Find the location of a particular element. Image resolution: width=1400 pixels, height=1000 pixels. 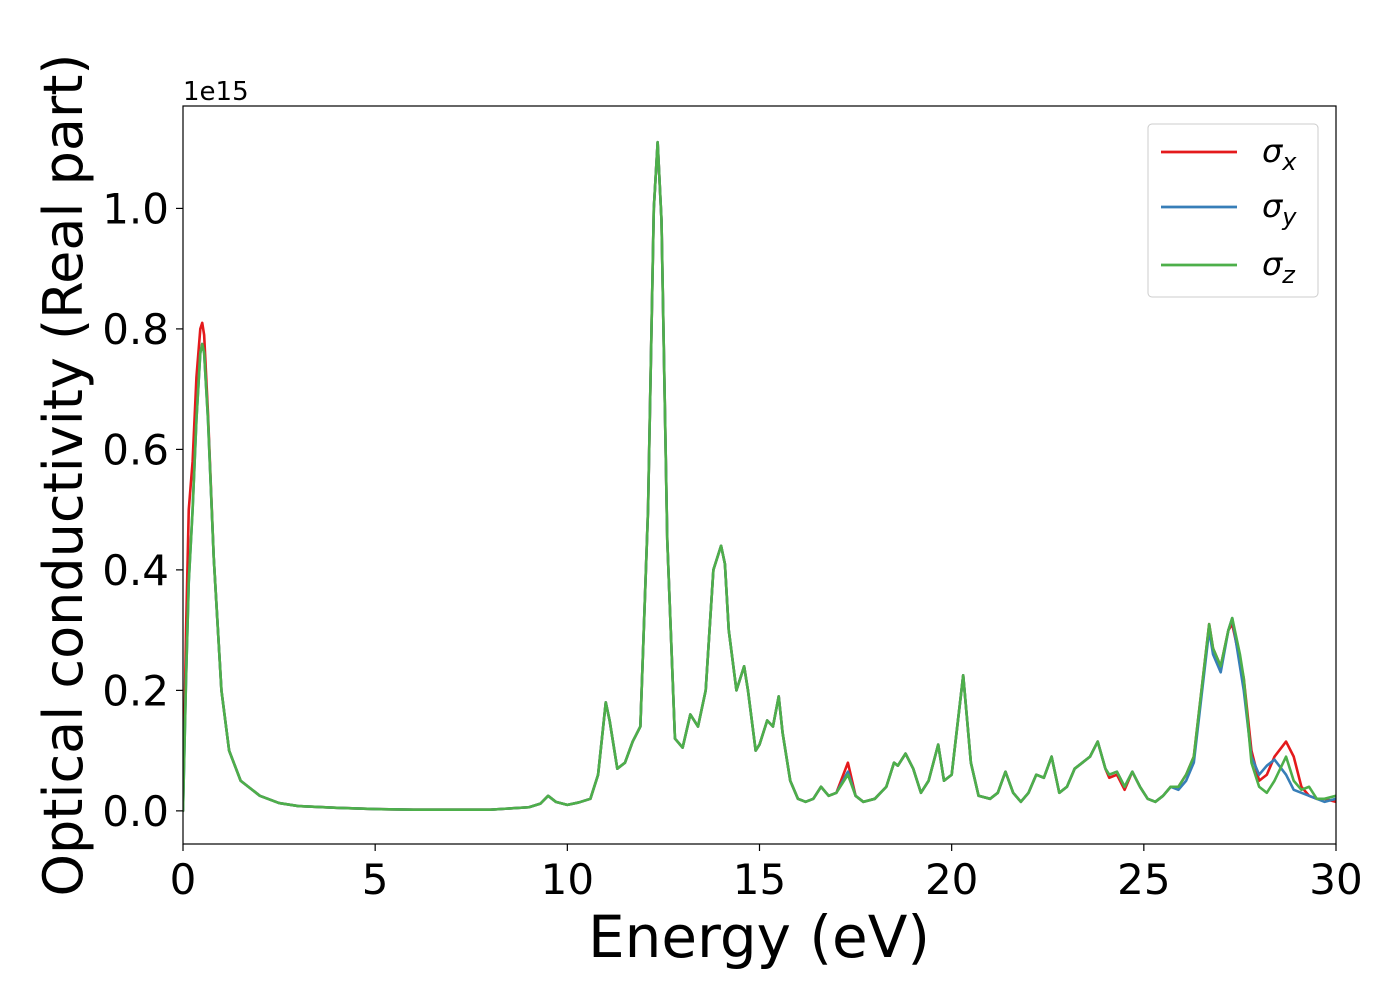

legend-label-sigma-z: σz is located at coordinates (1279, 267).